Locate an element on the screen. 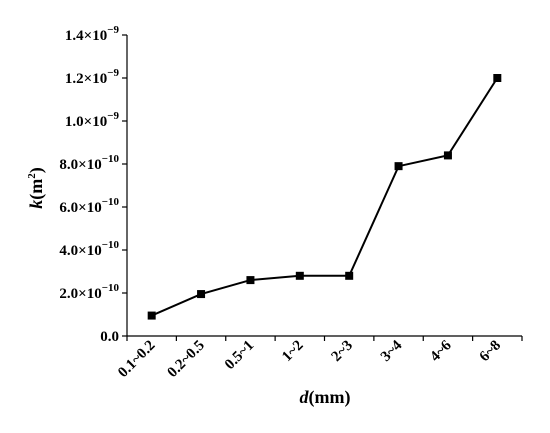 The image size is (550, 433). y-tick-label: 2.0×10⁻¹⁰ is located at coordinates (89, 292).